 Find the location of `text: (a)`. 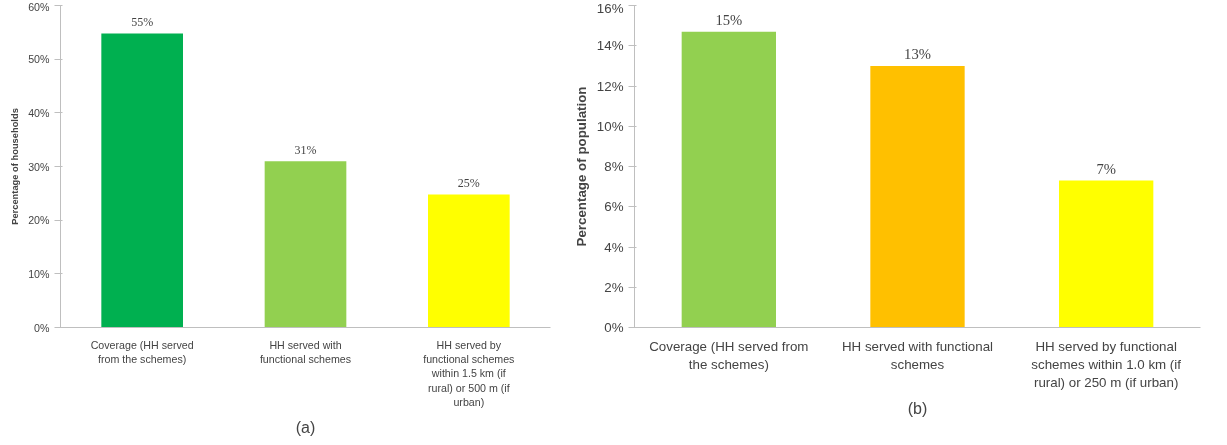

text: (a) is located at coordinates (305, 427).